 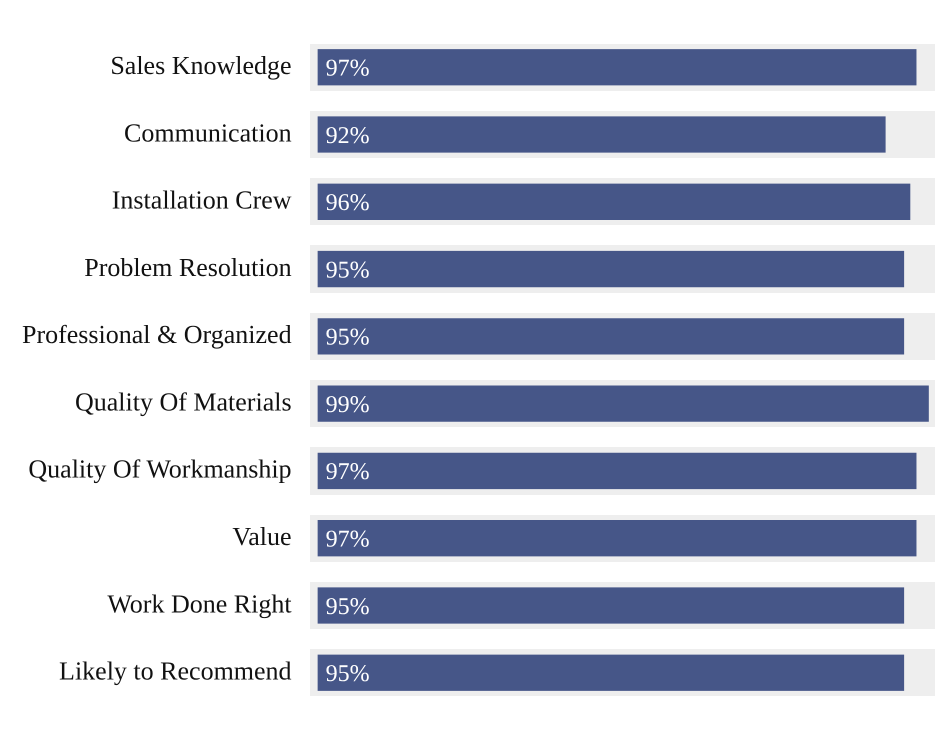 I want to click on y-tick-label: Installation Crew, so click(x=202, y=200).